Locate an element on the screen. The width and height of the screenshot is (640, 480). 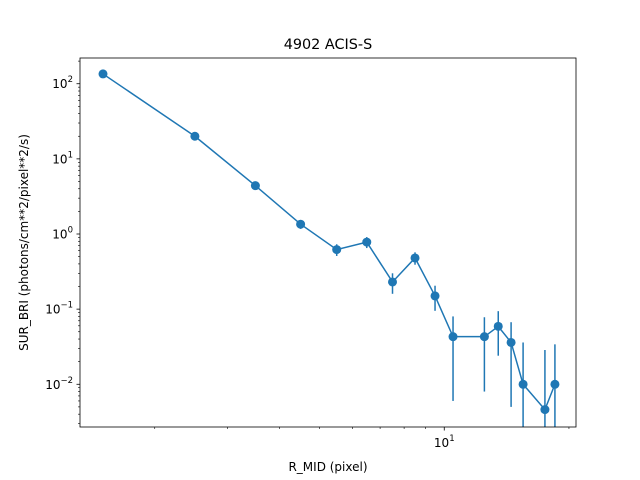
y-tick-label: 10¹ is located at coordinates (62, 158).